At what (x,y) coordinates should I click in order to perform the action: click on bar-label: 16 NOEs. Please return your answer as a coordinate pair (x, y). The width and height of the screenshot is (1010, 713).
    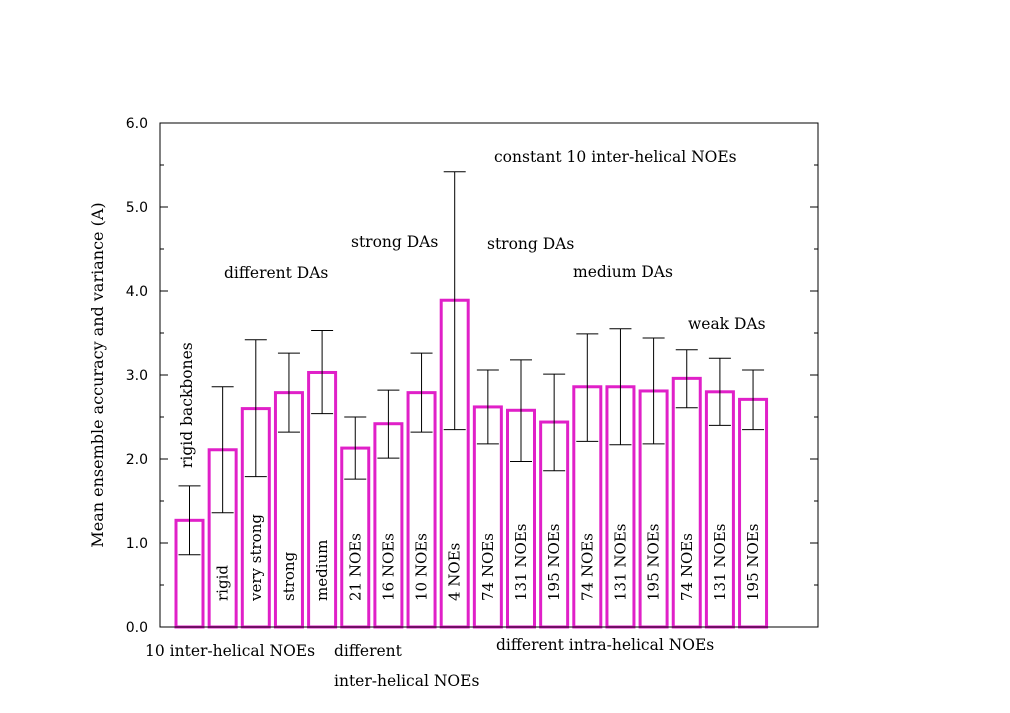
    Looking at the image, I should click on (388, 567).